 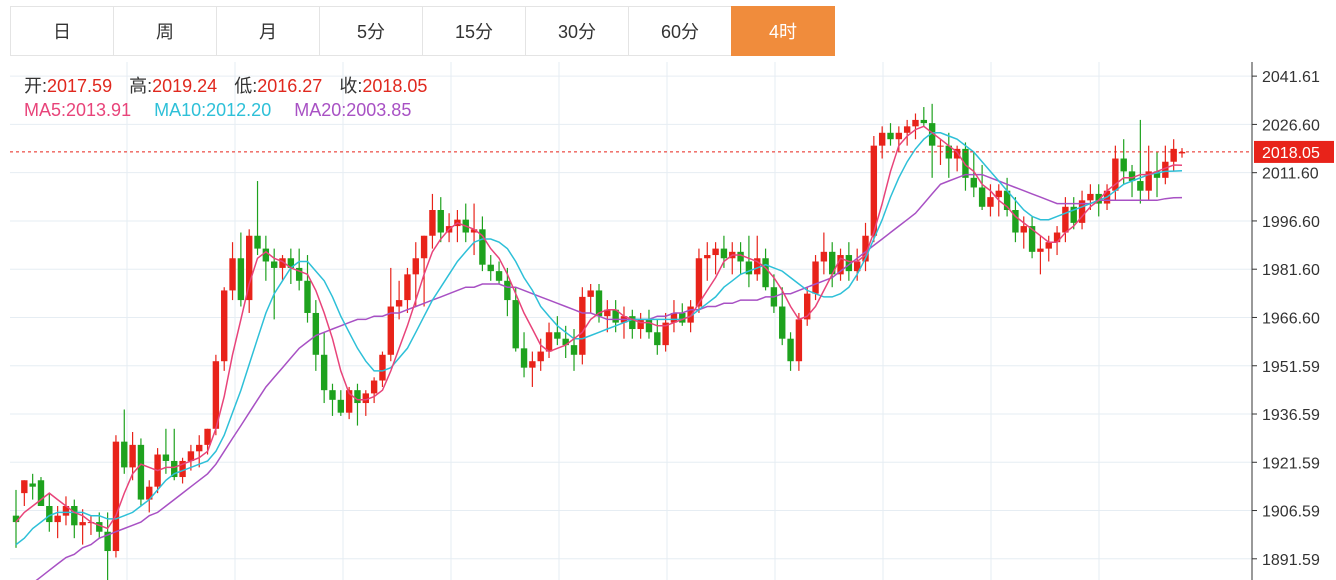 I want to click on ma5-label: MA5:, so click(x=45, y=110).